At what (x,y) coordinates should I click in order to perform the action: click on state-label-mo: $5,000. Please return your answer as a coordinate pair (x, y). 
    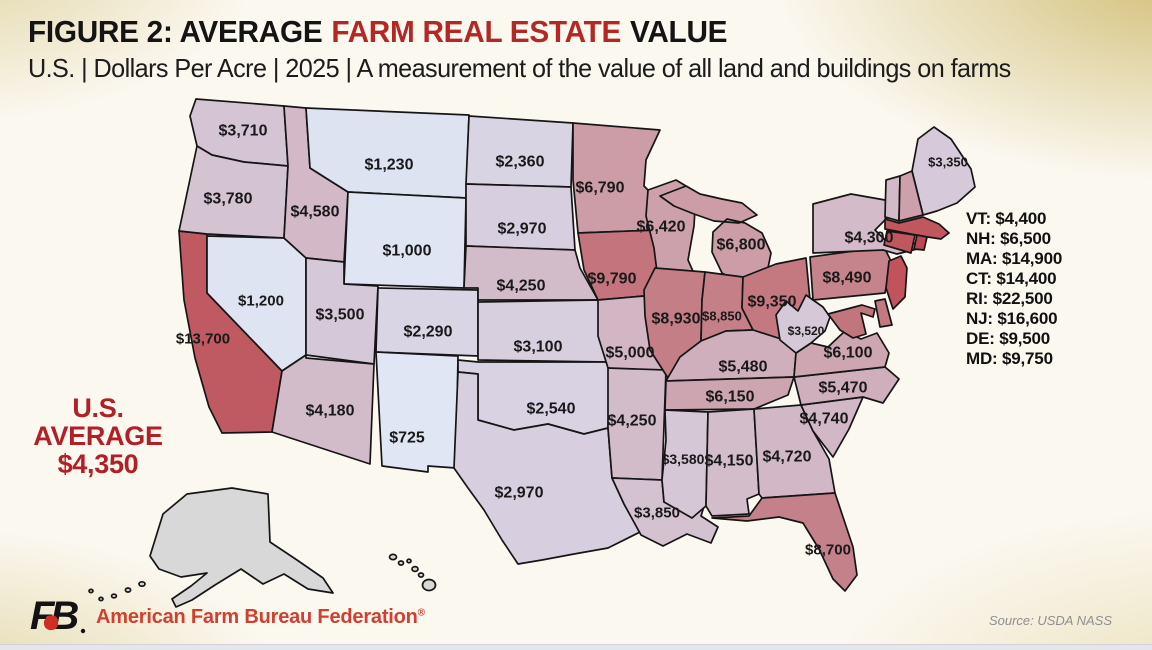
    Looking at the image, I should click on (630, 353).